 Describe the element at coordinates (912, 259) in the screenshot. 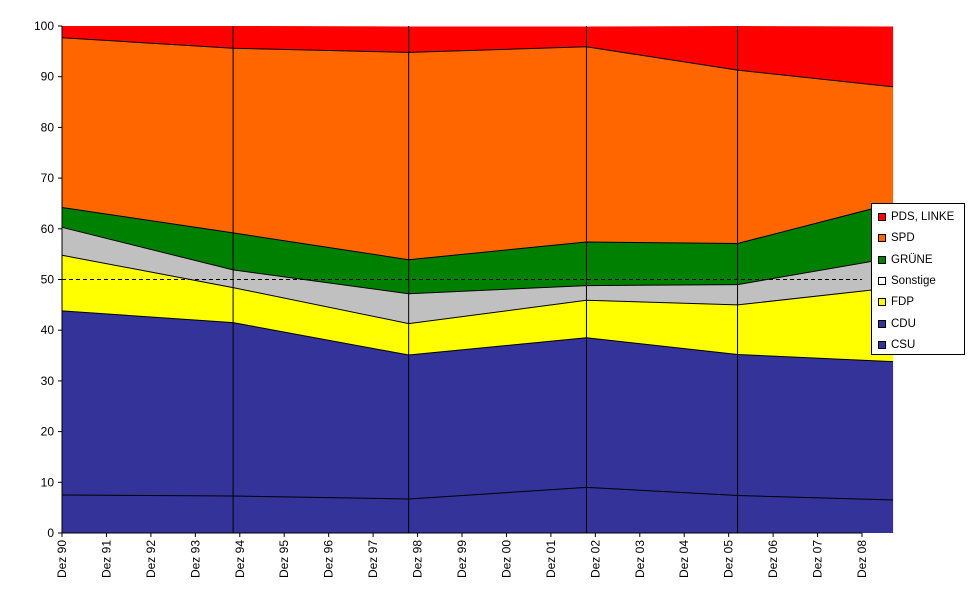

I see `legend-label: GRÜNE` at that location.